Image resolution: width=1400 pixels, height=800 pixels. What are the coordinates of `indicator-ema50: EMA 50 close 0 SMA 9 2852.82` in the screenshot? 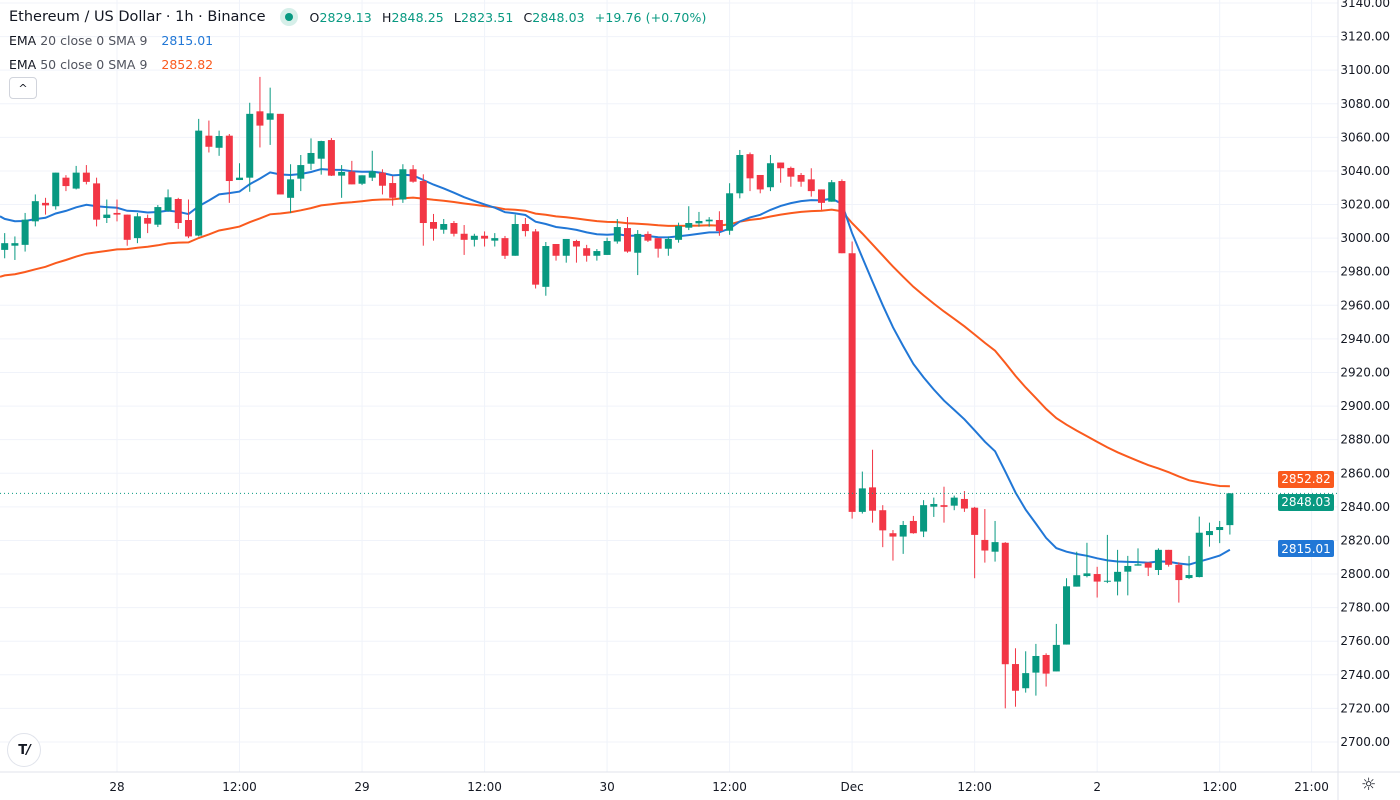 It's located at (360, 64).